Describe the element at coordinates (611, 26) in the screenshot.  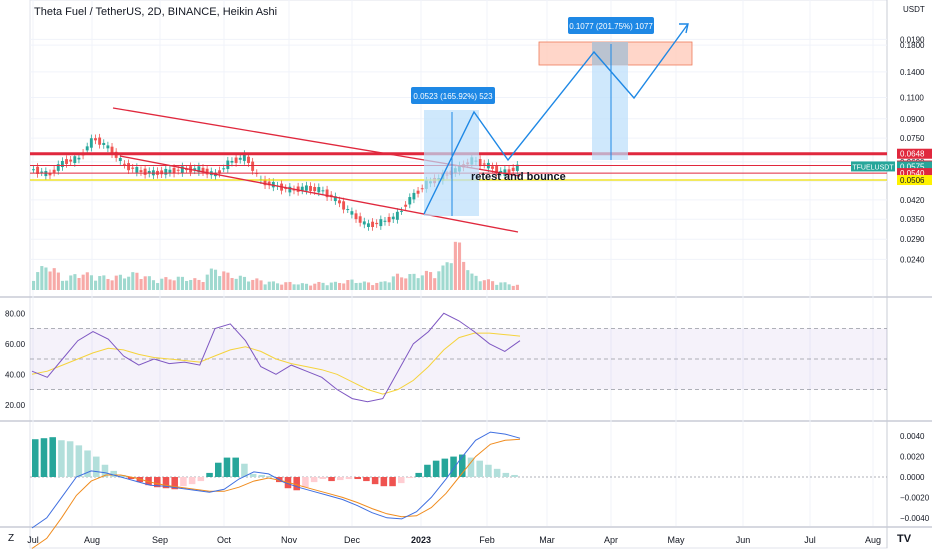
I see `measure-label-2: 0.1077 (201.75%) 1077` at that location.